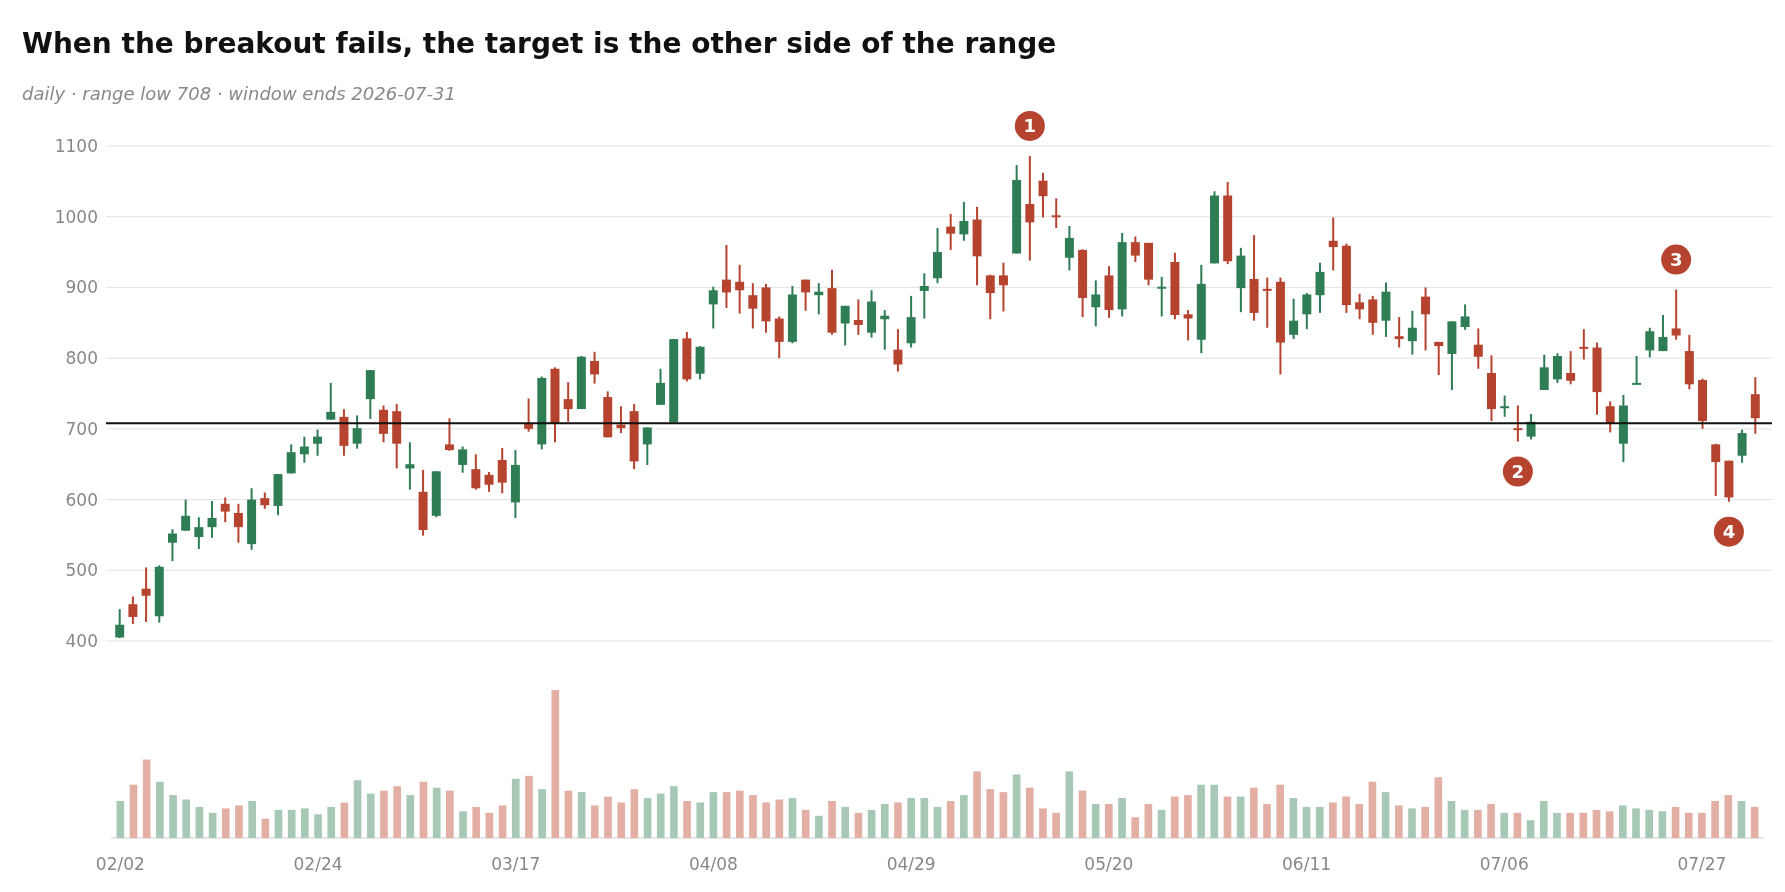 The image size is (1785, 892). Describe the element at coordinates (76, 216) in the screenshot. I see `y-tick-label: 1000` at that location.